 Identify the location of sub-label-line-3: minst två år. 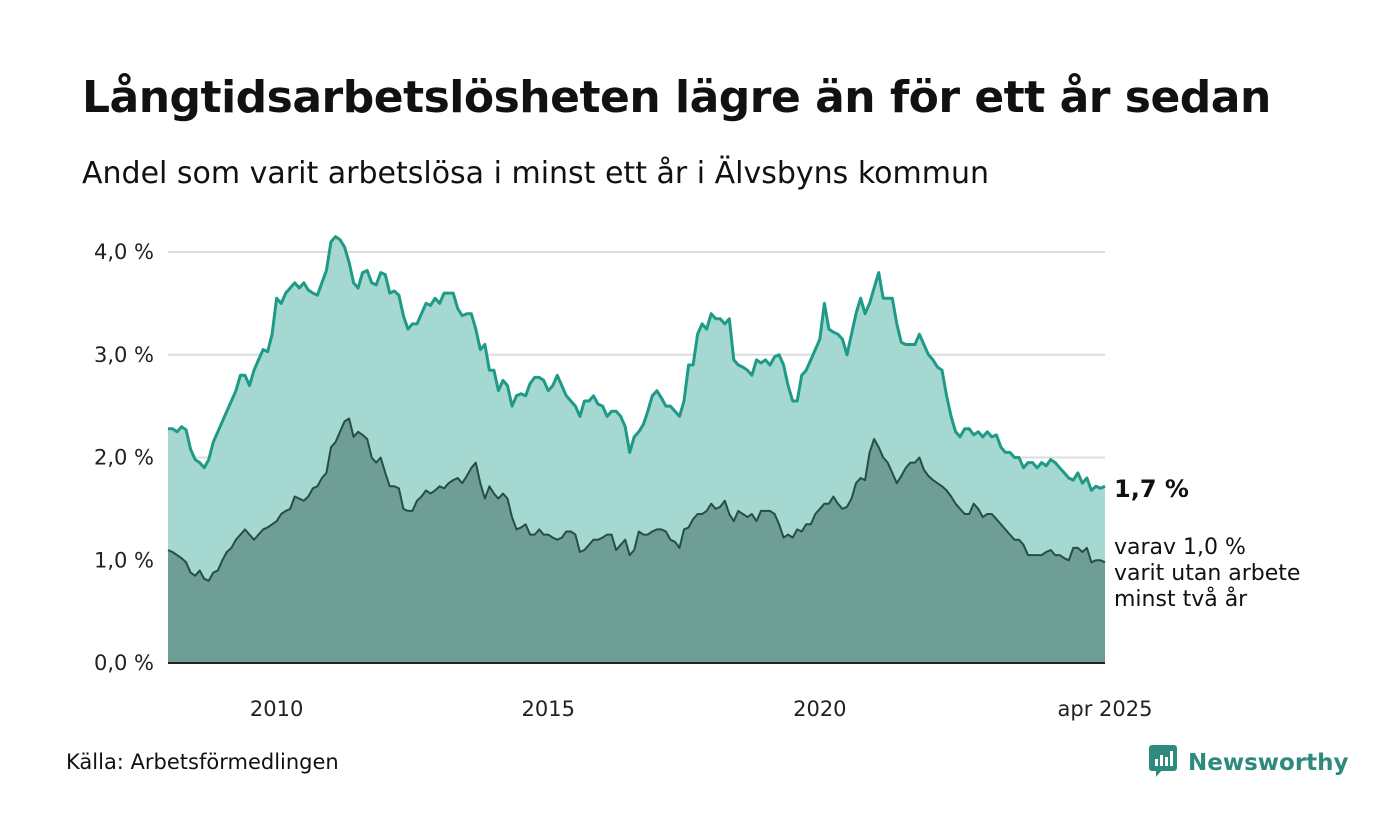
(1181, 599).